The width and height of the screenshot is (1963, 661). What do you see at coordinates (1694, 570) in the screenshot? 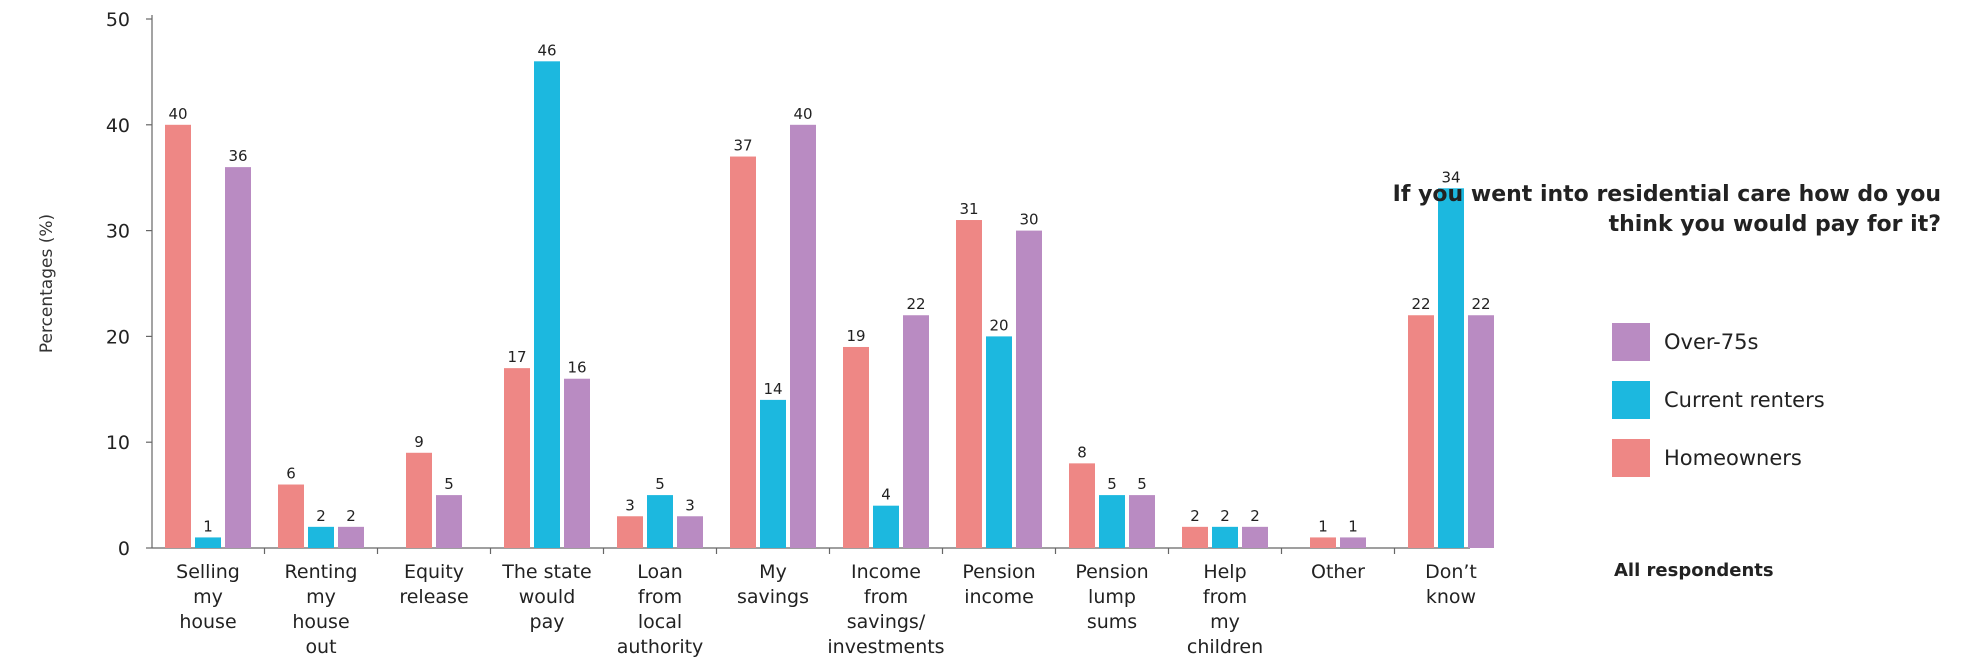
I see `respondents-note: All respondents` at bounding box center [1694, 570].